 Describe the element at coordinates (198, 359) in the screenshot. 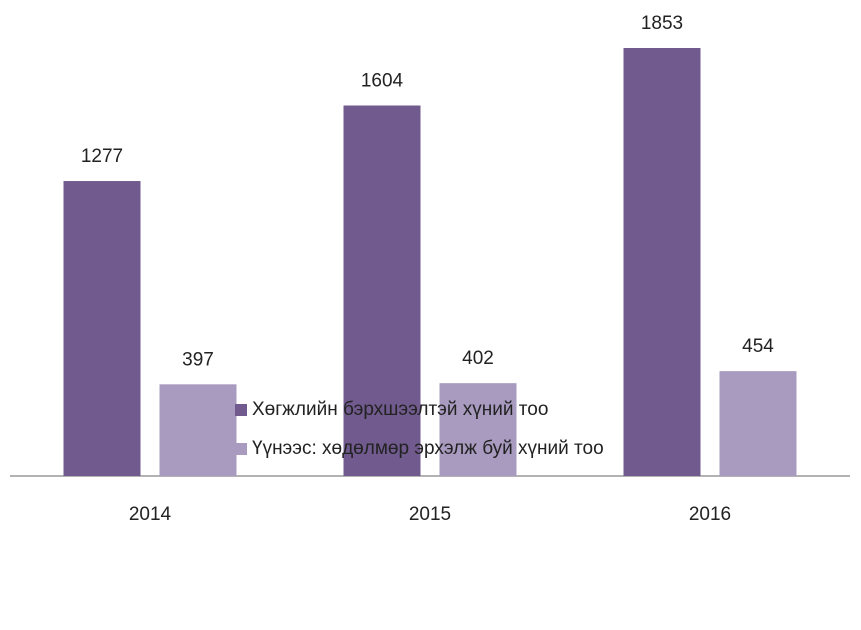

I see `data-label: 397` at that location.